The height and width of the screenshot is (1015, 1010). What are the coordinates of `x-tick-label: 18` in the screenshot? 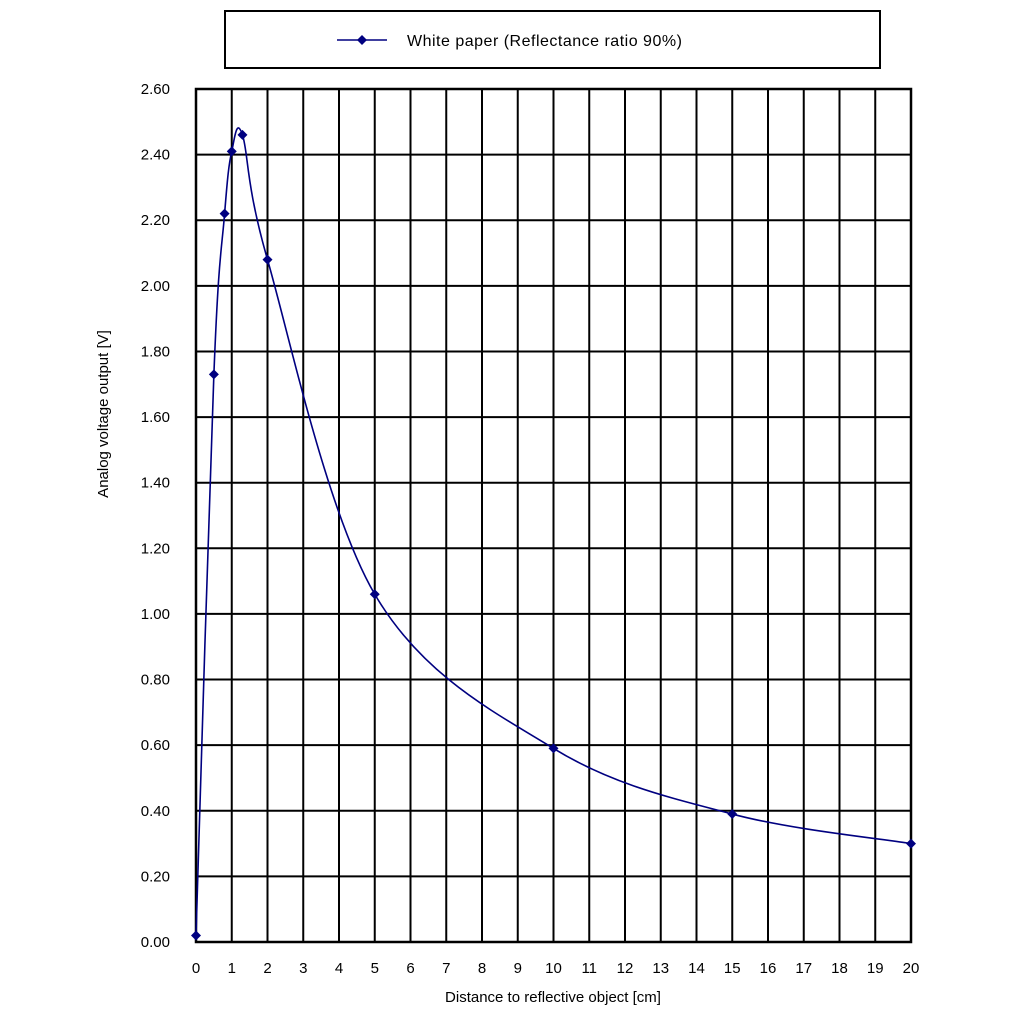 It's located at (839, 968).